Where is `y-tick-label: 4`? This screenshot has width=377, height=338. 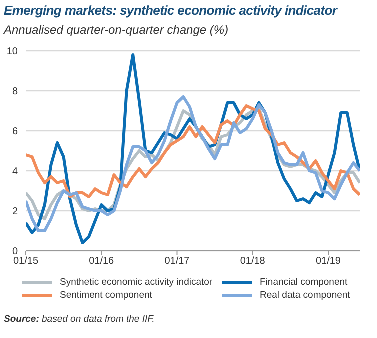
y-tick-label: 4 is located at coordinates (15, 172).